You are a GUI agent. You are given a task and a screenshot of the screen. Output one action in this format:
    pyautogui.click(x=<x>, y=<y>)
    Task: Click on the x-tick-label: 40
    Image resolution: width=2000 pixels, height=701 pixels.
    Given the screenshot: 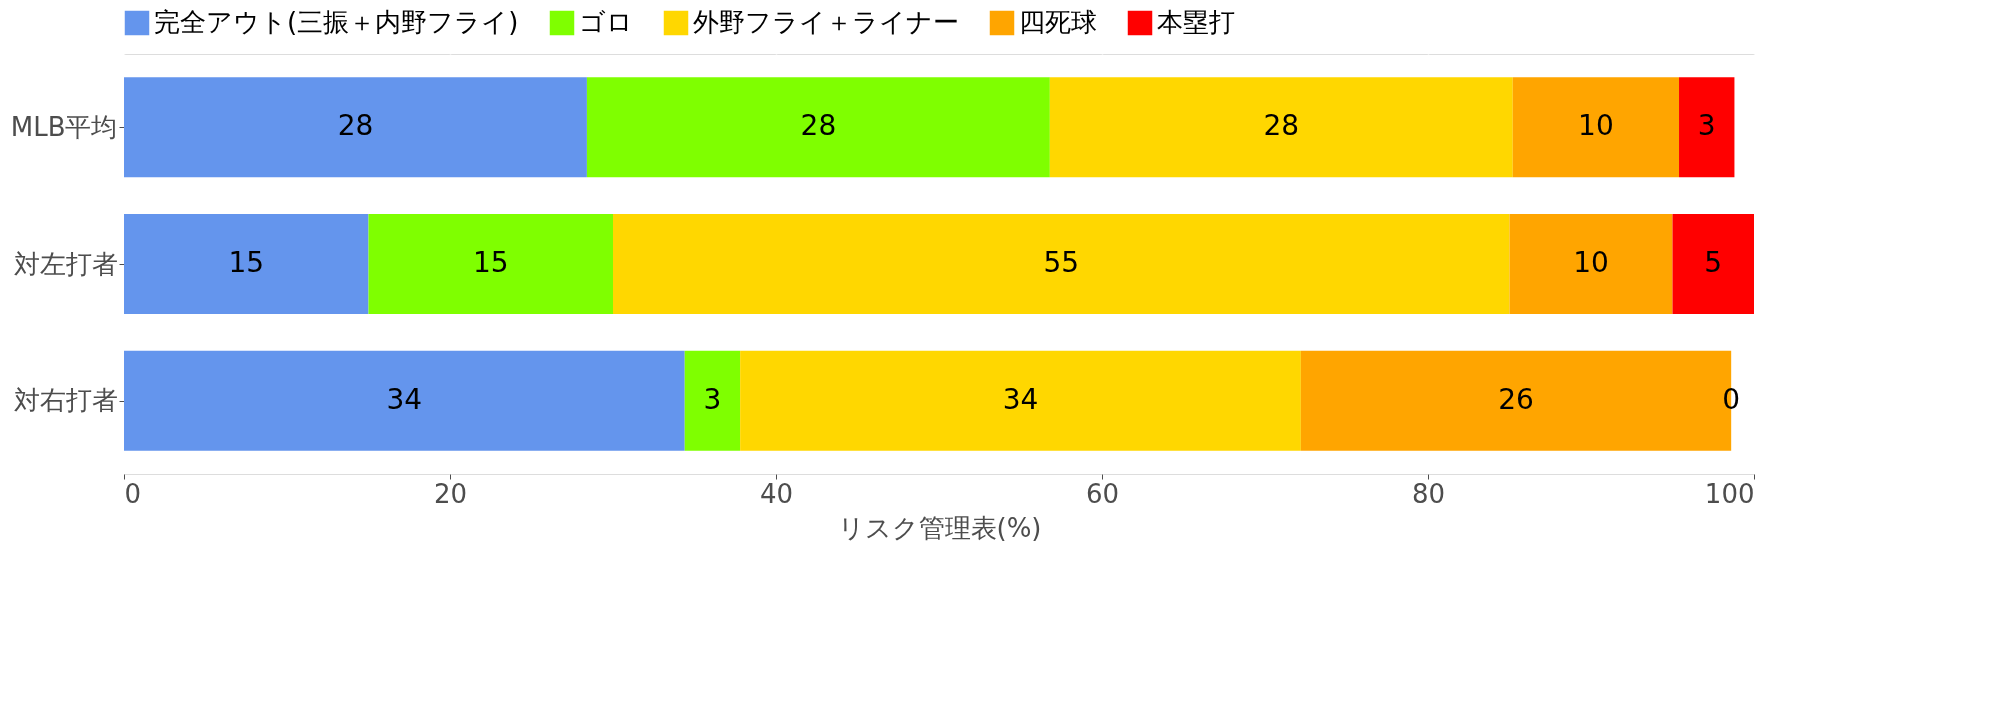 What is the action you would take?
    pyautogui.click(x=776, y=493)
    